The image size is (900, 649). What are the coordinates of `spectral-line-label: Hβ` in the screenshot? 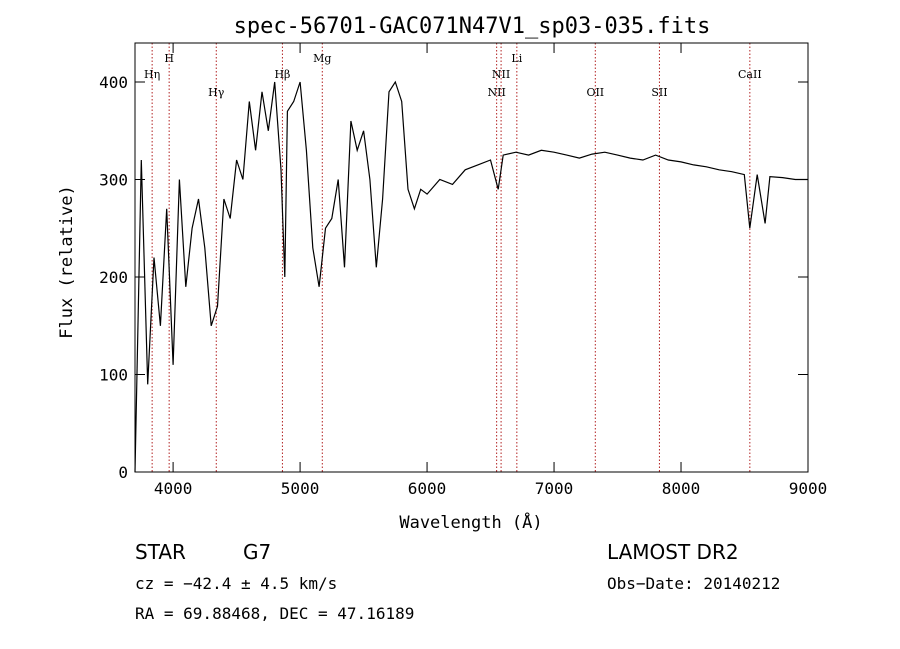 It's located at (282, 74).